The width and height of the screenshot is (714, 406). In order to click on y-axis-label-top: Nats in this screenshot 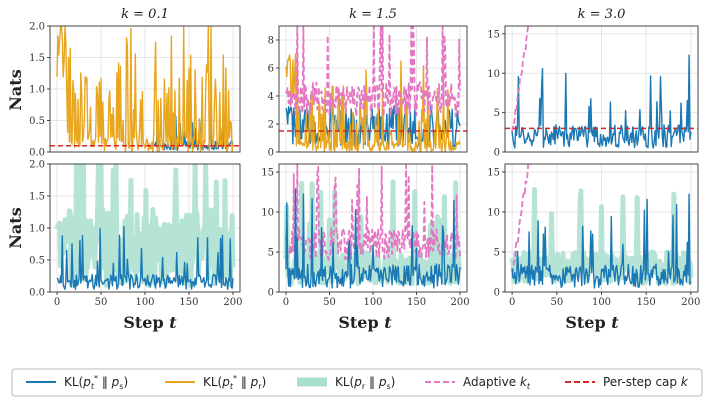, I will do `click(15, 89)`.